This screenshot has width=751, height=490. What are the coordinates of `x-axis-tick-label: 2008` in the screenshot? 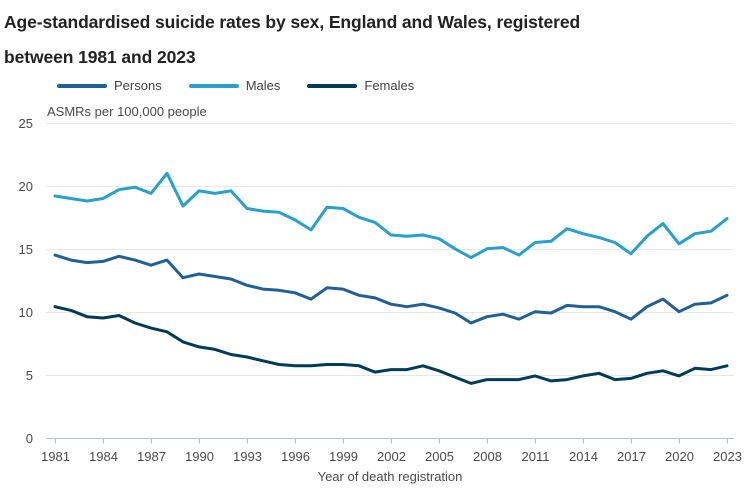 It's located at (487, 456).